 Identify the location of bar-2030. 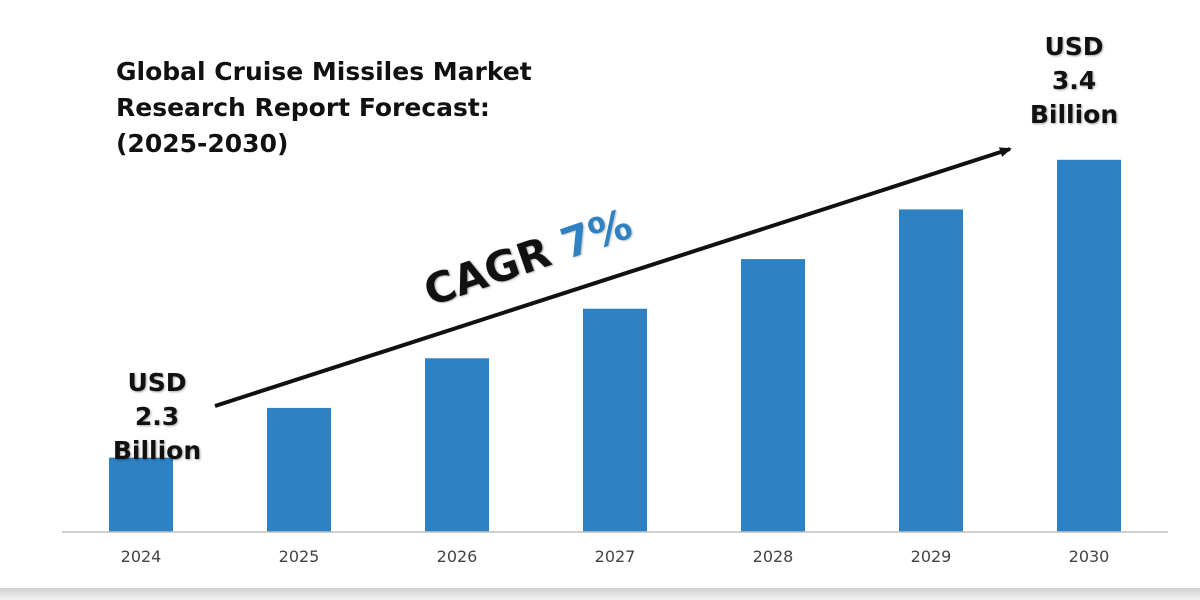
(1089, 346).